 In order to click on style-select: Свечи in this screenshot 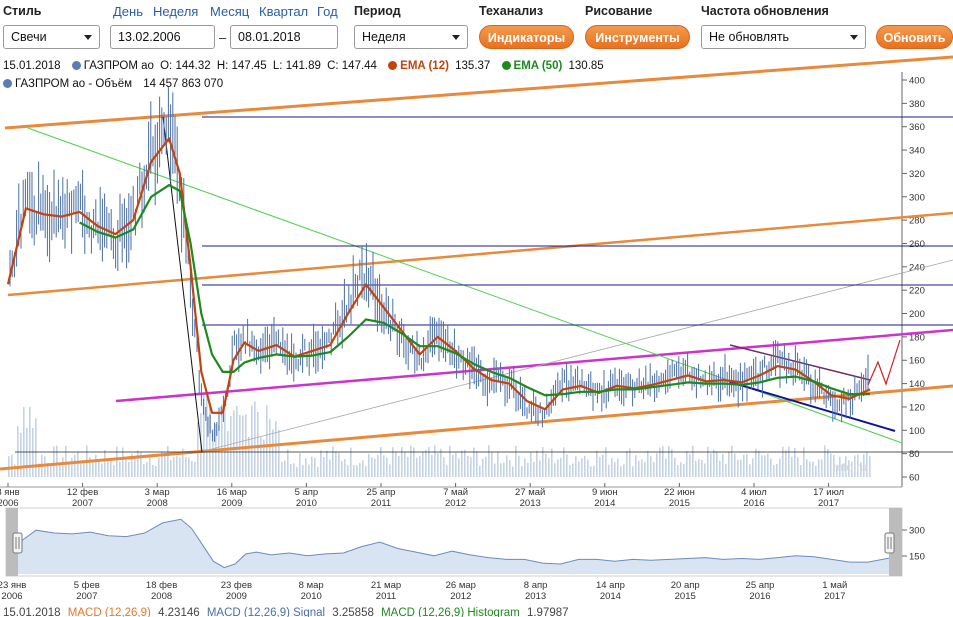, I will do `click(51, 37)`.